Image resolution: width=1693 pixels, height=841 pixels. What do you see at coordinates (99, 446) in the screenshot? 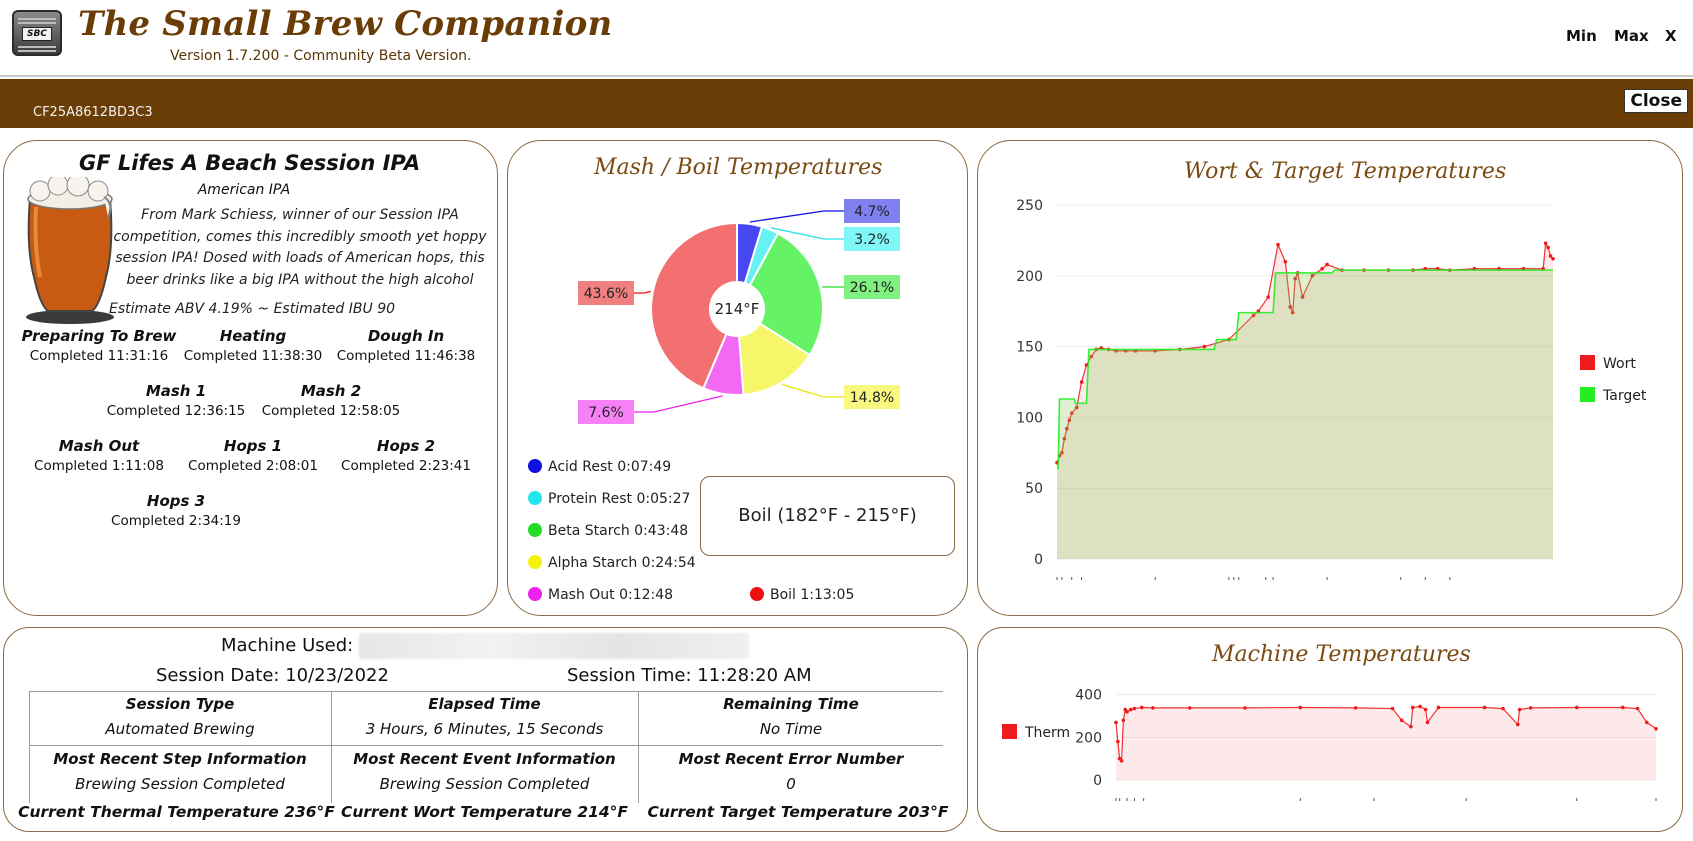
I see `step-name: Mash Out` at bounding box center [99, 446].